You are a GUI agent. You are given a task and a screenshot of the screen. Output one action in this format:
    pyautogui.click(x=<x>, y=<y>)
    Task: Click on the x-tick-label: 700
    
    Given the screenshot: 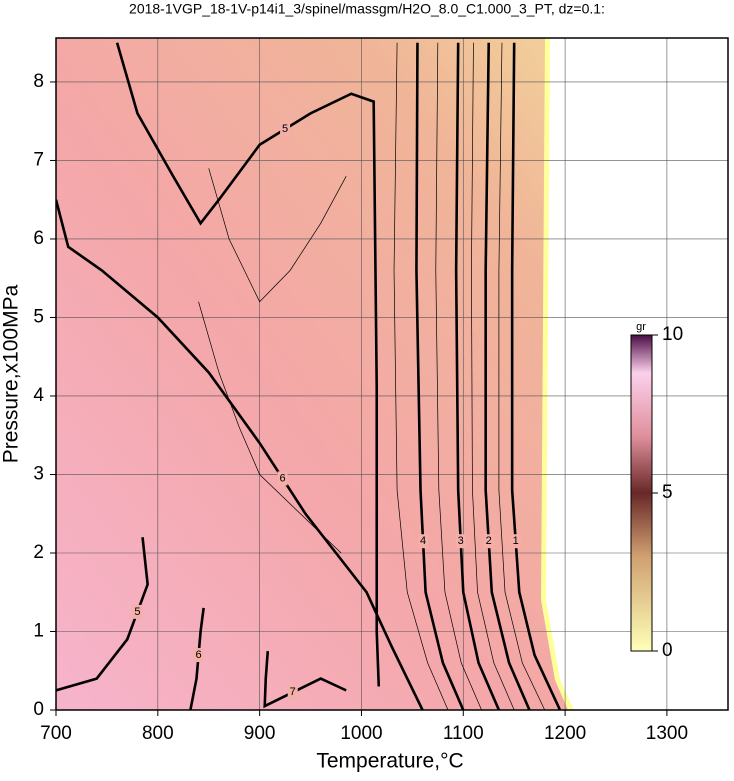 What is the action you would take?
    pyautogui.click(x=56, y=733)
    